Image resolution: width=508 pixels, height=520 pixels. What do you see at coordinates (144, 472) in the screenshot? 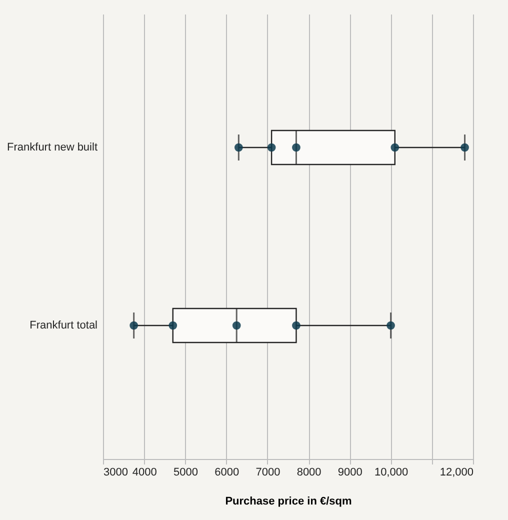
I see `x-tick-label: 4000` at bounding box center [144, 472].